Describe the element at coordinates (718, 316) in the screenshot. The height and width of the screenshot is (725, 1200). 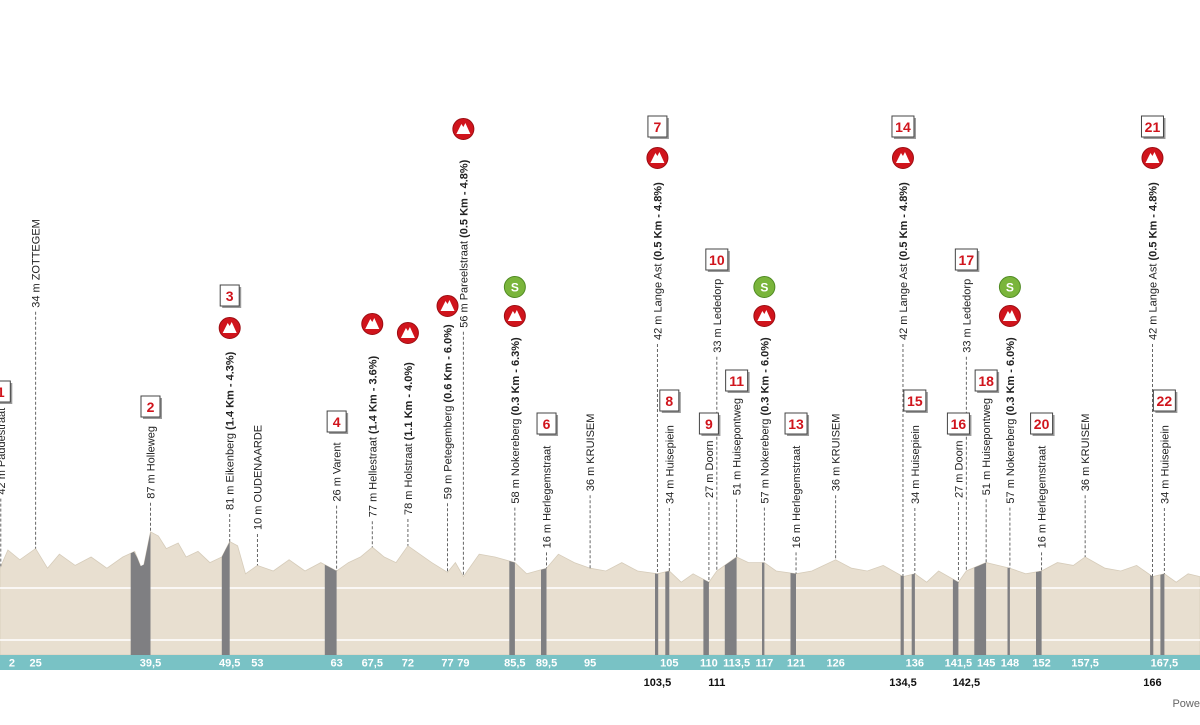
I see `marker-label: 33 m Lededorp` at that location.